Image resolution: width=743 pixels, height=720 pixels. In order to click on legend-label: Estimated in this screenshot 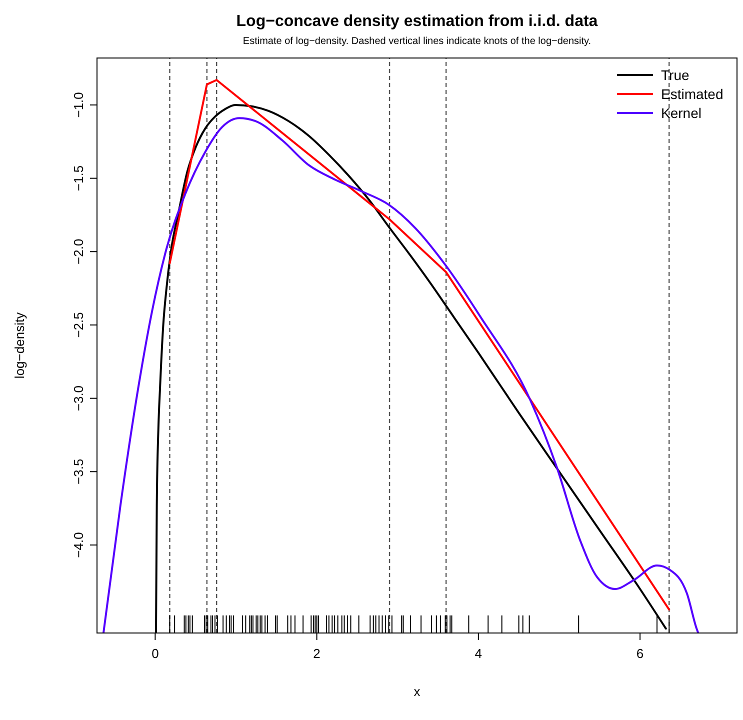, I will do `click(692, 94)`.